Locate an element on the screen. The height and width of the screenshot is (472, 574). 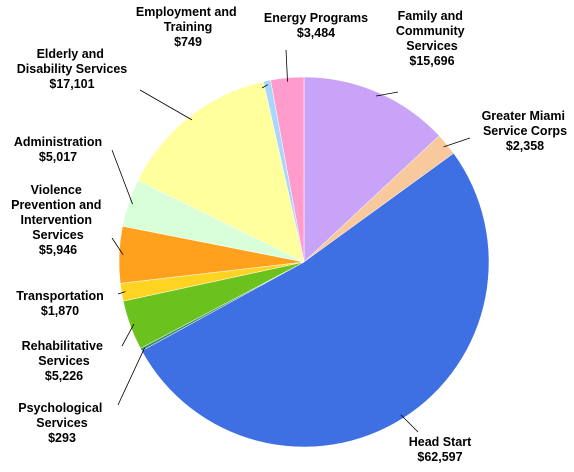
label-line: Prevention and is located at coordinates (58, 205).